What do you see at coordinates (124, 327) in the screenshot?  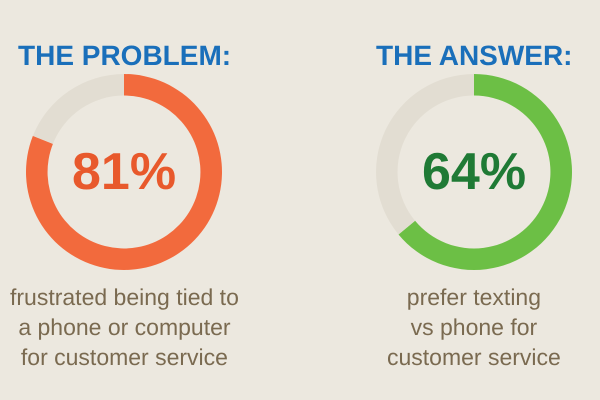 I see `text: frustrated being tied to a phone or computer for customer service` at bounding box center [124, 327].